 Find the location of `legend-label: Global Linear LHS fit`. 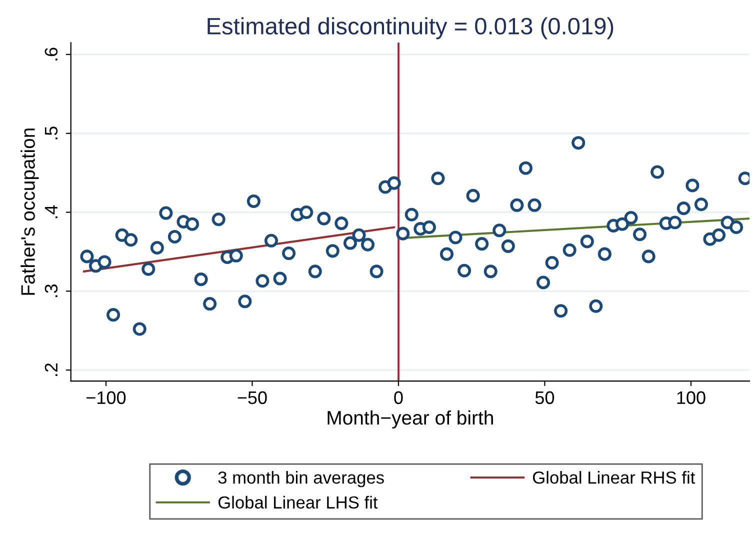

legend-label: Global Linear LHS fit is located at coordinates (298, 502).